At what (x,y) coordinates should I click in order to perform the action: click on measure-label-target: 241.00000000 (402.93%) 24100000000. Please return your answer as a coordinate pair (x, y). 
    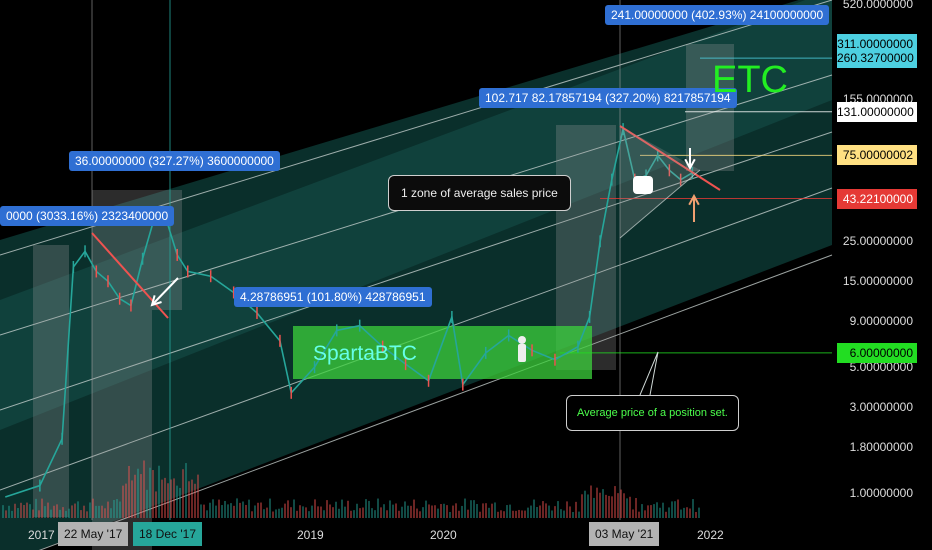
    Looking at the image, I should click on (717, 15).